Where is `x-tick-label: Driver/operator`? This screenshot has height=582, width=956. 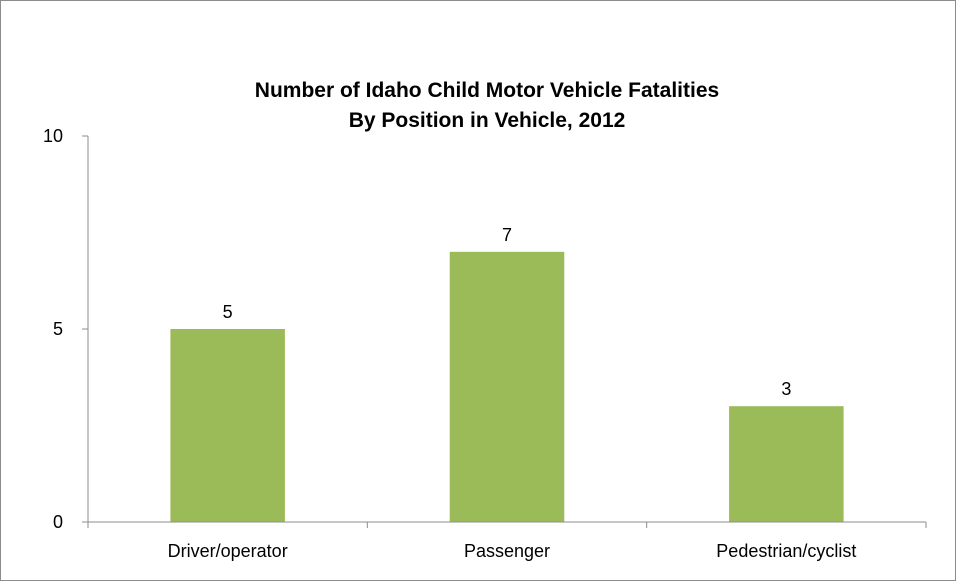
x-tick-label: Driver/operator is located at coordinates (228, 551).